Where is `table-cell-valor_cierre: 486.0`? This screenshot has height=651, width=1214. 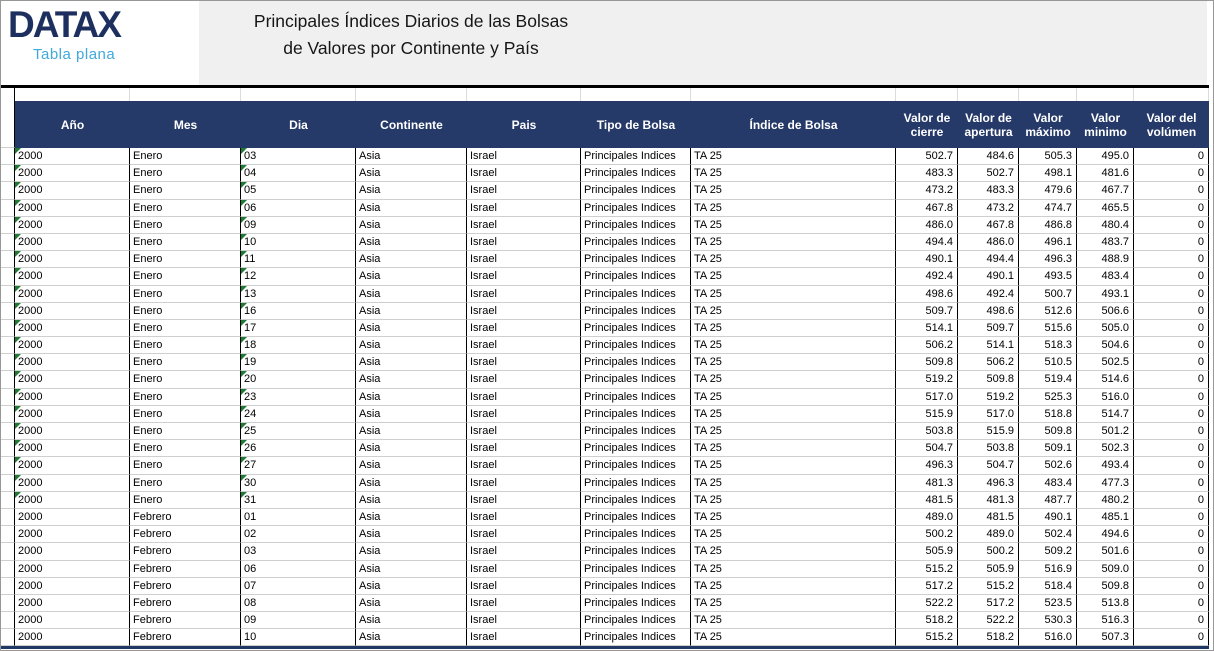 table-cell-valor_cierre: 486.0 is located at coordinates (927, 225).